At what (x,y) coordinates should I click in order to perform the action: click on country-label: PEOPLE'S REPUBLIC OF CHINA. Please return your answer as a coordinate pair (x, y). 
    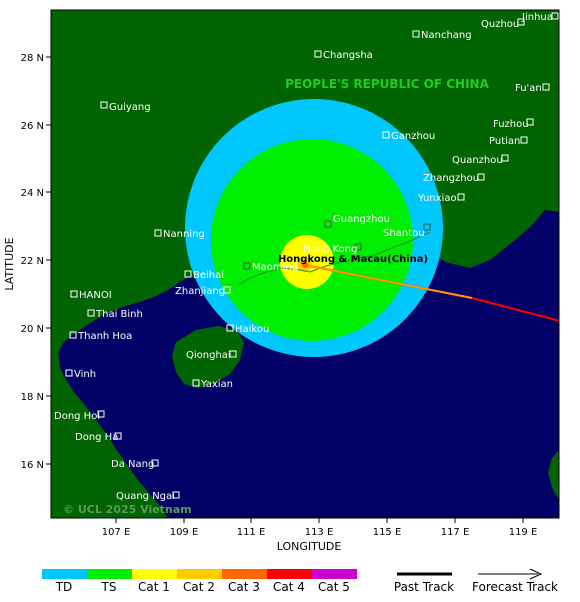
    Looking at the image, I should click on (387, 84).